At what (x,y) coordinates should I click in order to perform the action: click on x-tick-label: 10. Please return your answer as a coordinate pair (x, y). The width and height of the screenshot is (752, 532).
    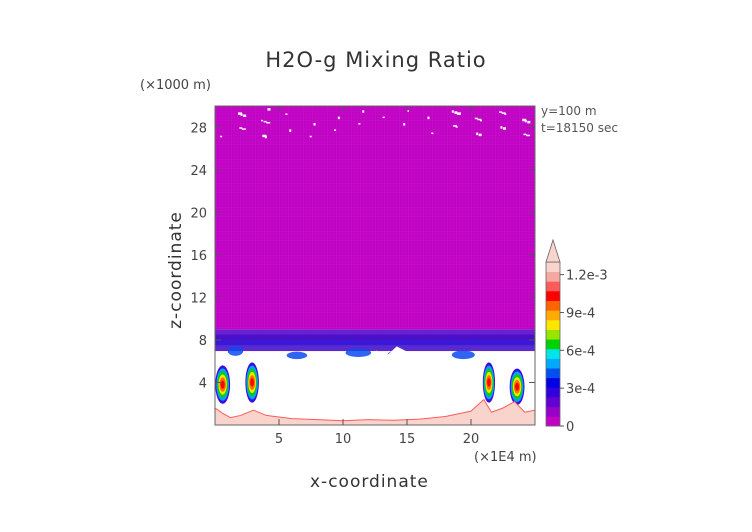
    Looking at the image, I should click on (343, 439).